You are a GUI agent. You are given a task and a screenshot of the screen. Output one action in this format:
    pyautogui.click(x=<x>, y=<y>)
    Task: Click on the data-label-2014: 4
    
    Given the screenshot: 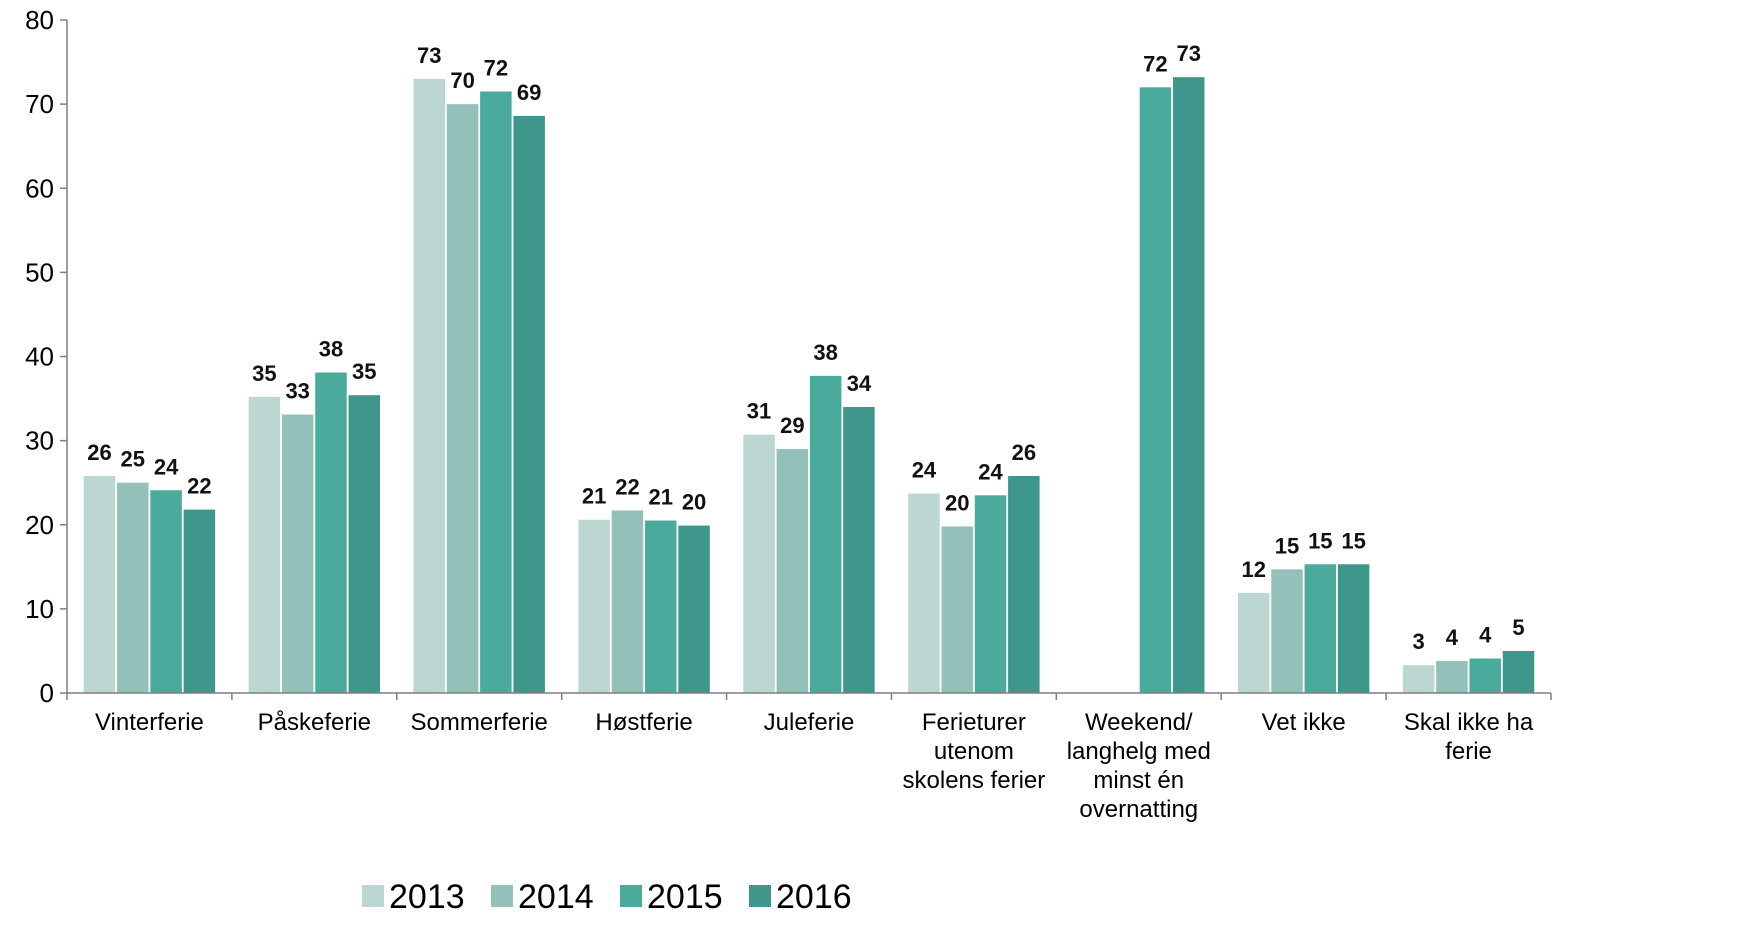 What is the action you would take?
    pyautogui.click(x=1452, y=637)
    